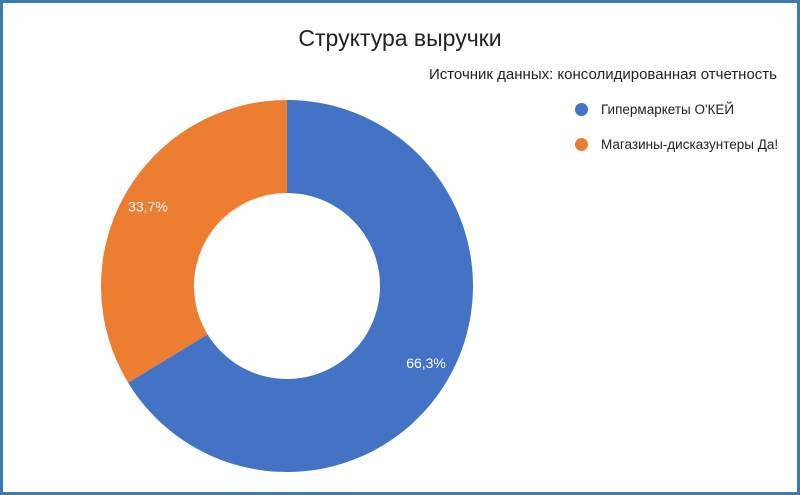 This screenshot has width=800, height=495. I want to click on legend-label-da: Магазины-дисказунтеры Да!, so click(690, 144).